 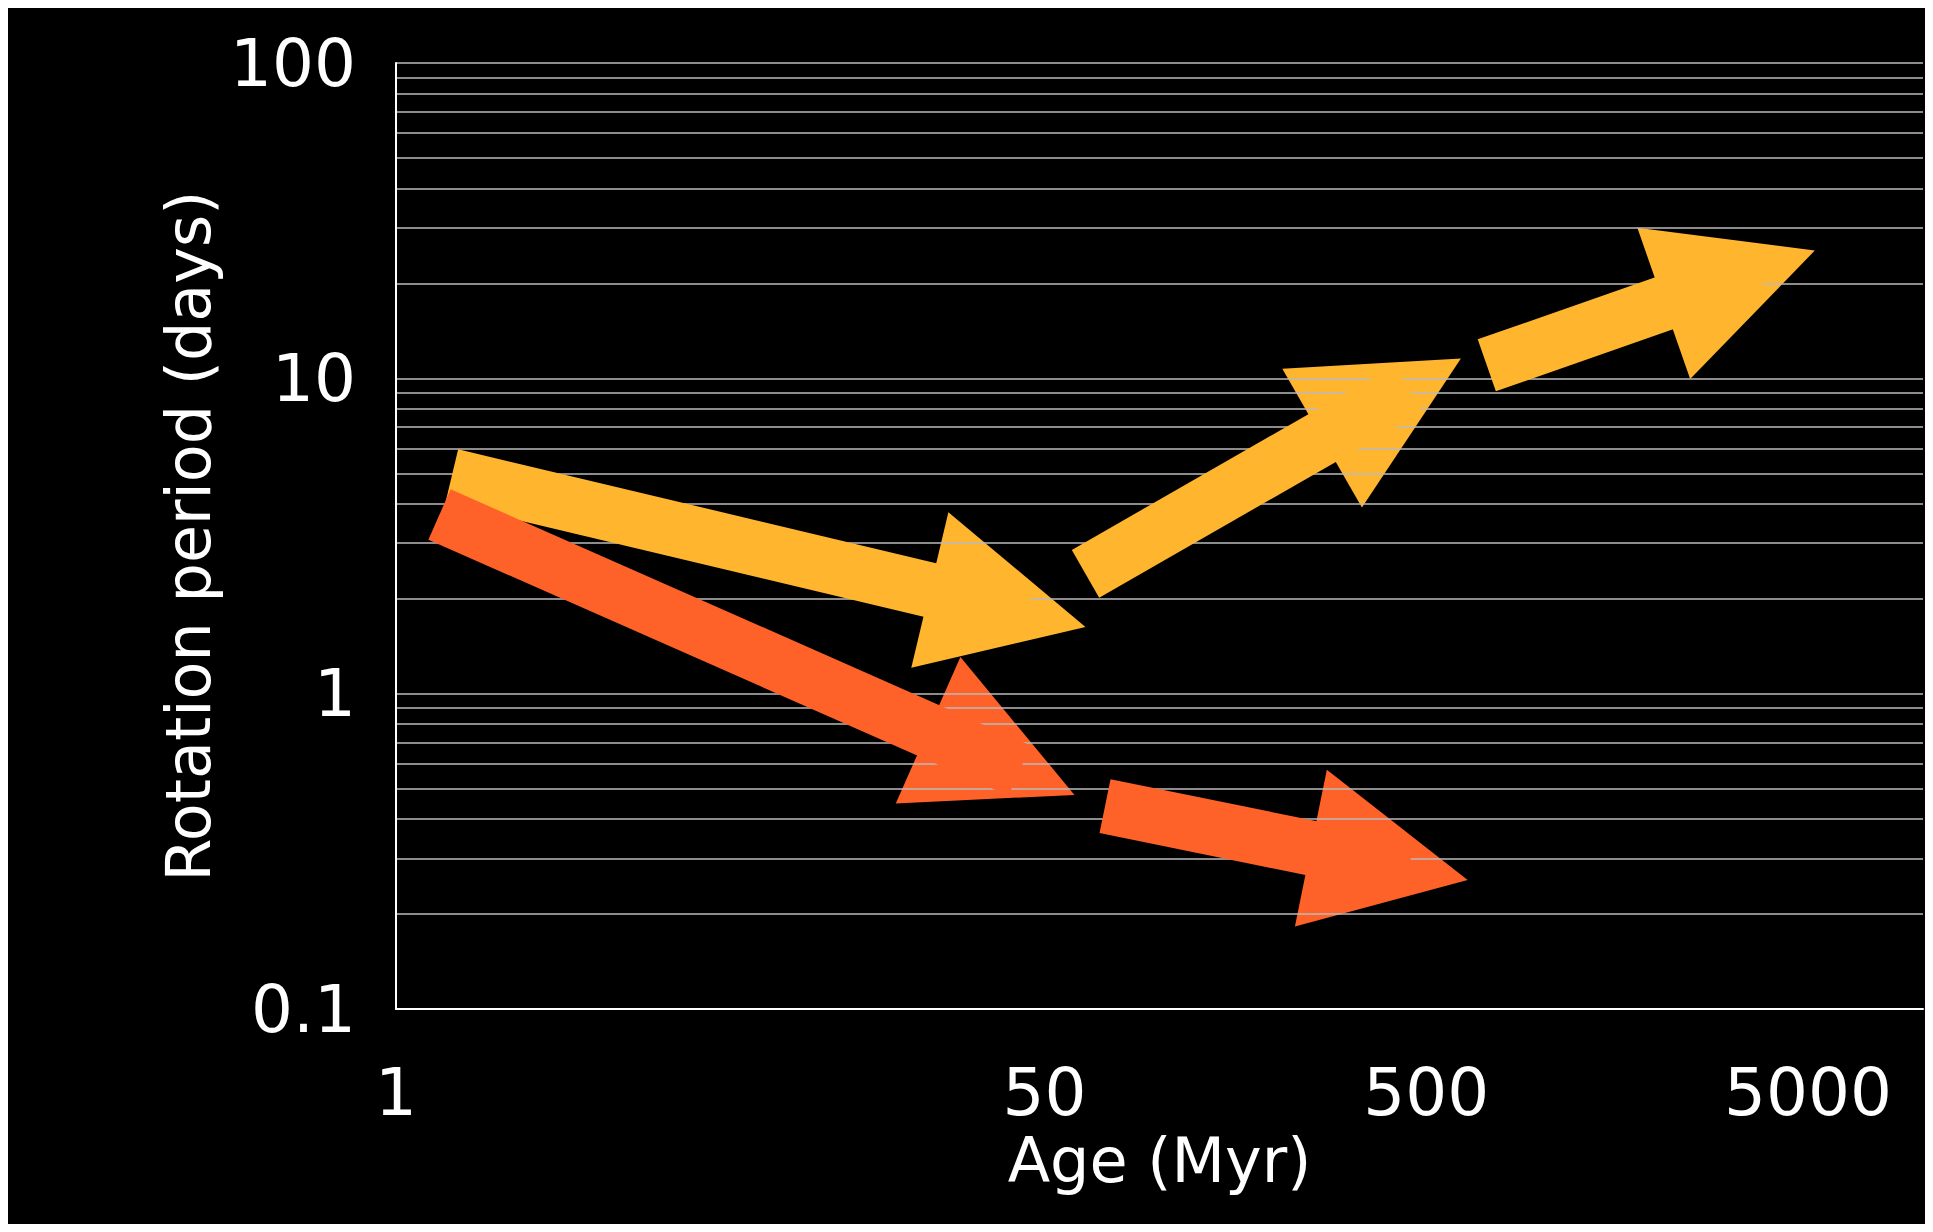 I want to click on y-tick-label: 10, so click(x=314, y=378).